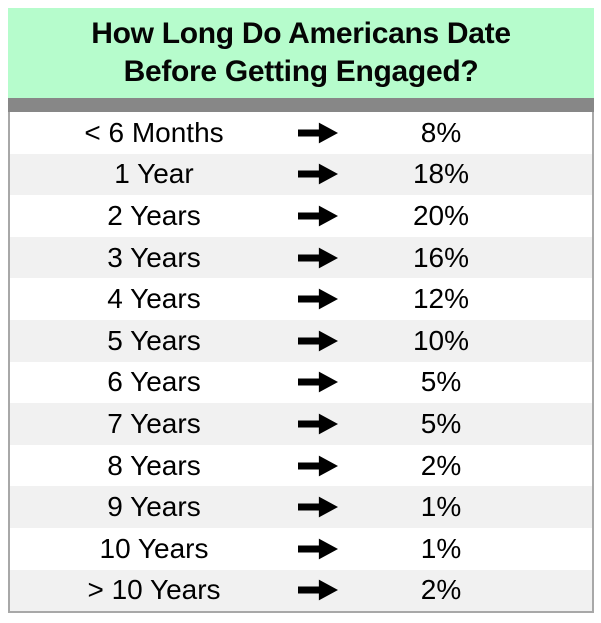 The width and height of the screenshot is (601, 623). I want to click on percentage-value: 16%, so click(441, 257).